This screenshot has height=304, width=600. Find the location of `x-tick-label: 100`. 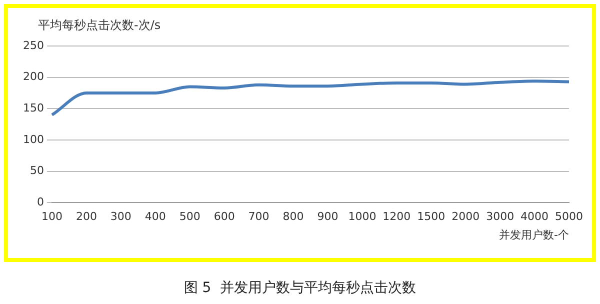

x-tick-label: 100 is located at coordinates (51, 217).